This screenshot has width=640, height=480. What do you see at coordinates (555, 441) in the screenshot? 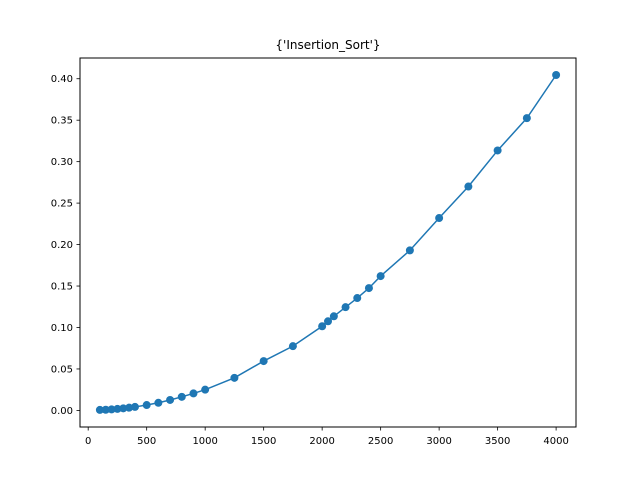
I see `x-tick-label: 4000` at bounding box center [555, 441].